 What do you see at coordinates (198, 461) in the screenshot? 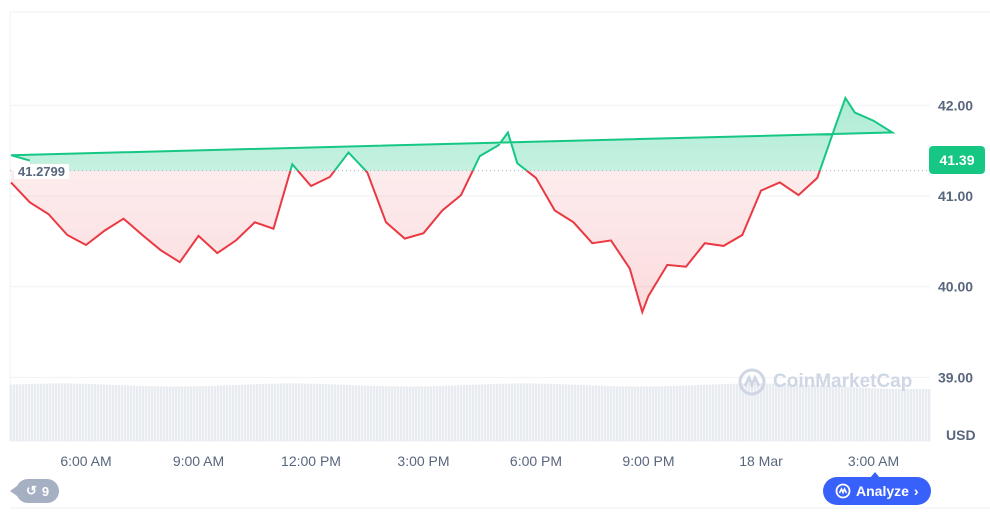
I see `x-tick-label: 9:00 AM` at bounding box center [198, 461].